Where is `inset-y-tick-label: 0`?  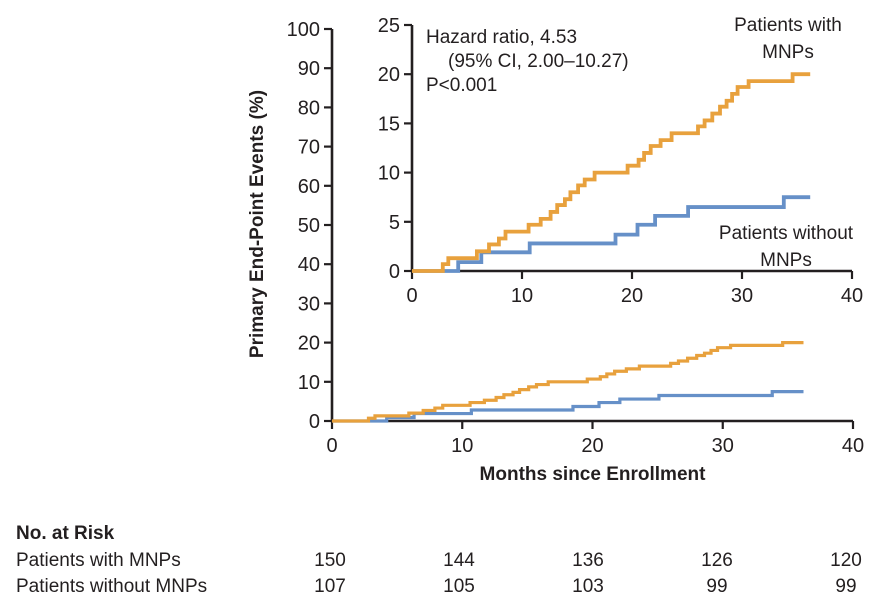 inset-y-tick-label: 0 is located at coordinates (394, 272).